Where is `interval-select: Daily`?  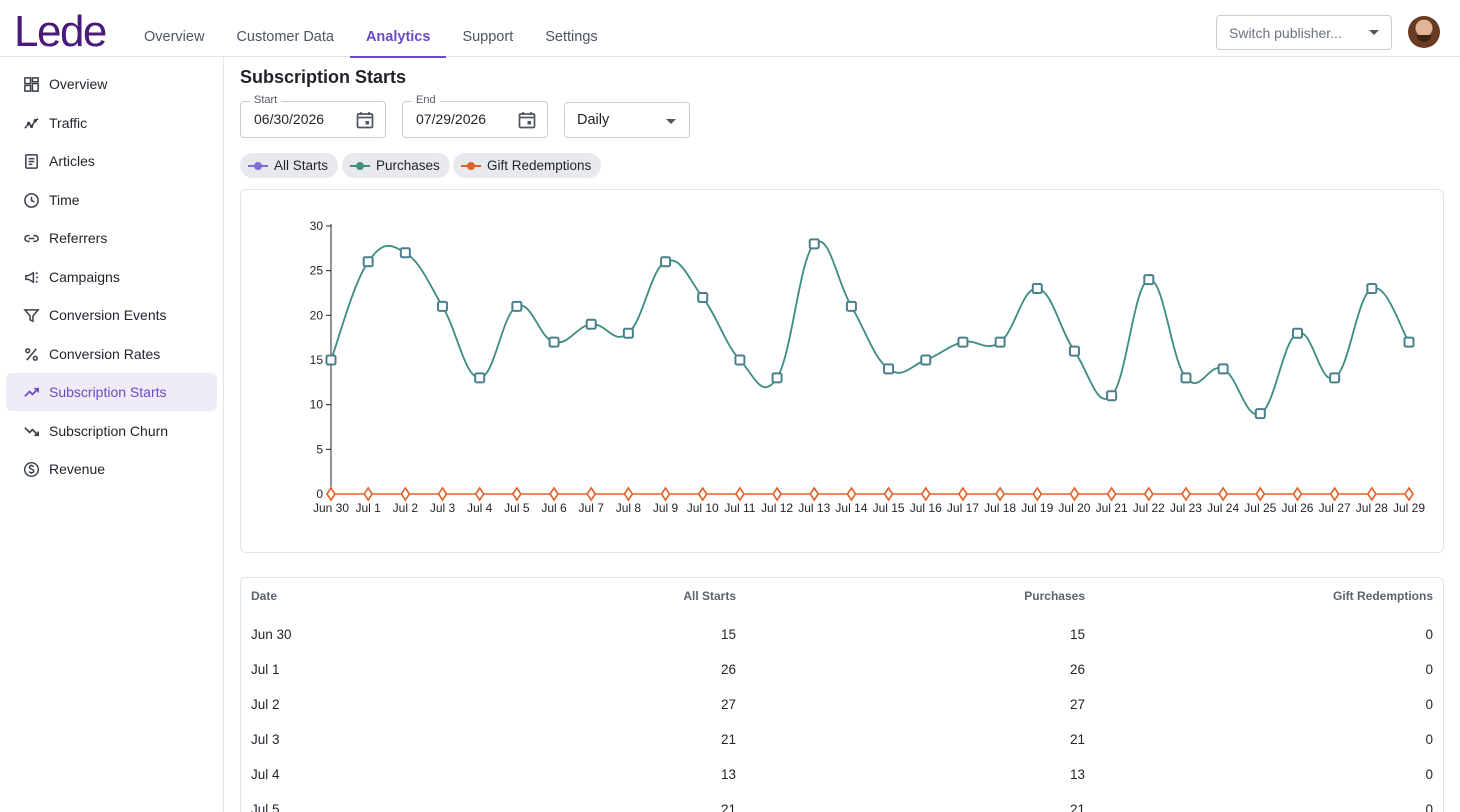 interval-select: Daily is located at coordinates (627, 120).